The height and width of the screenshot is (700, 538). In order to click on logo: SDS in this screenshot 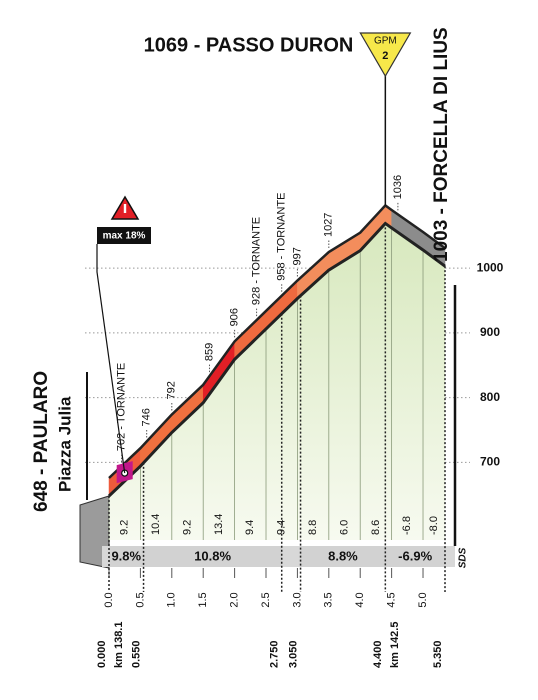, I will do `click(463, 557)`.